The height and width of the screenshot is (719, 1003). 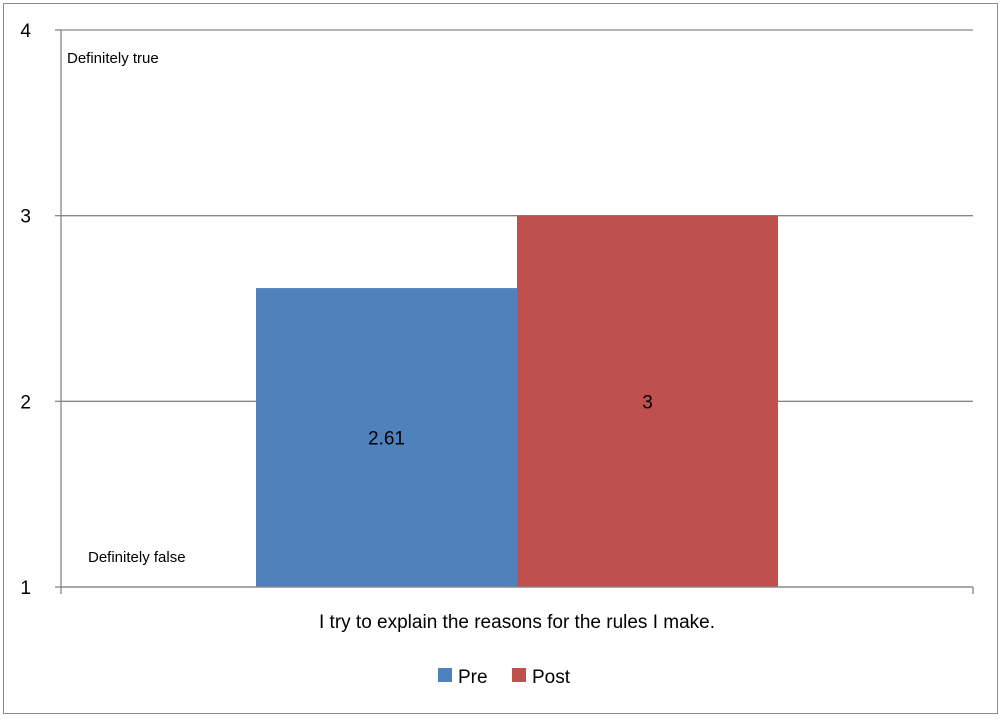 What do you see at coordinates (25, 588) in the screenshot?
I see `y-tick-label: 1` at bounding box center [25, 588].